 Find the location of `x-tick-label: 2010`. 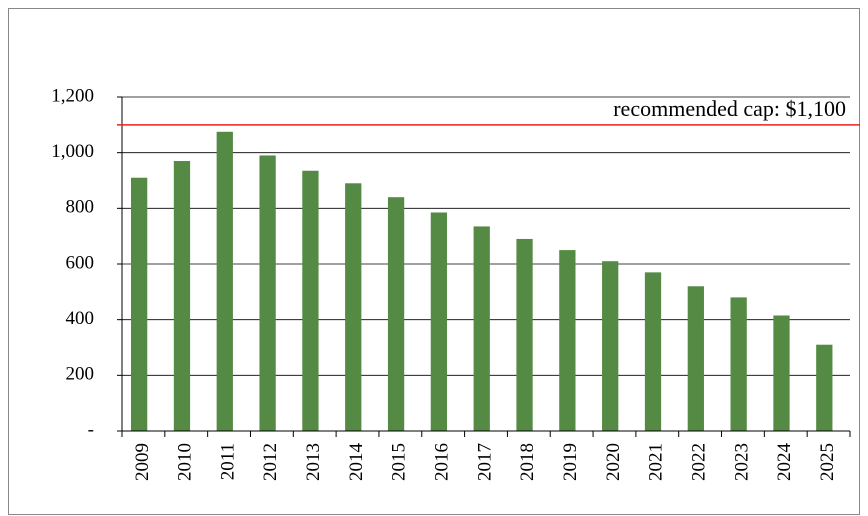

x-tick-label: 2010 is located at coordinates (185, 462).